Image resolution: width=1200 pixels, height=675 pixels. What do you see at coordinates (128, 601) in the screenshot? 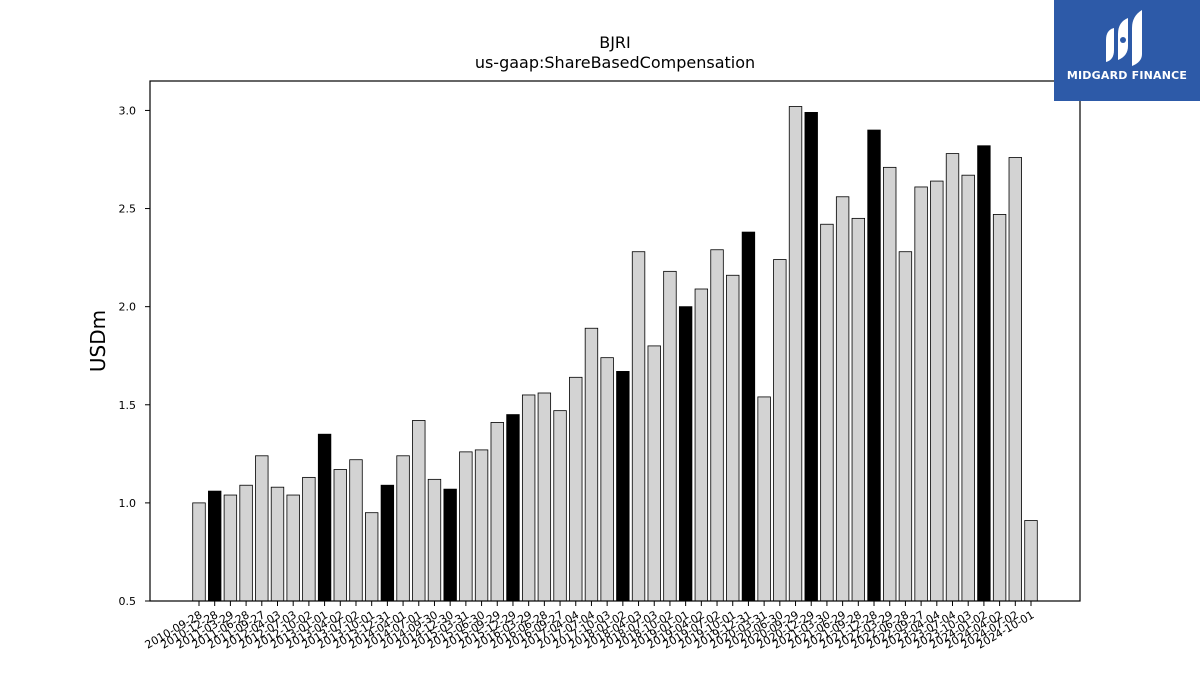
I see `y-tick-label: 0.5` at bounding box center [128, 601].